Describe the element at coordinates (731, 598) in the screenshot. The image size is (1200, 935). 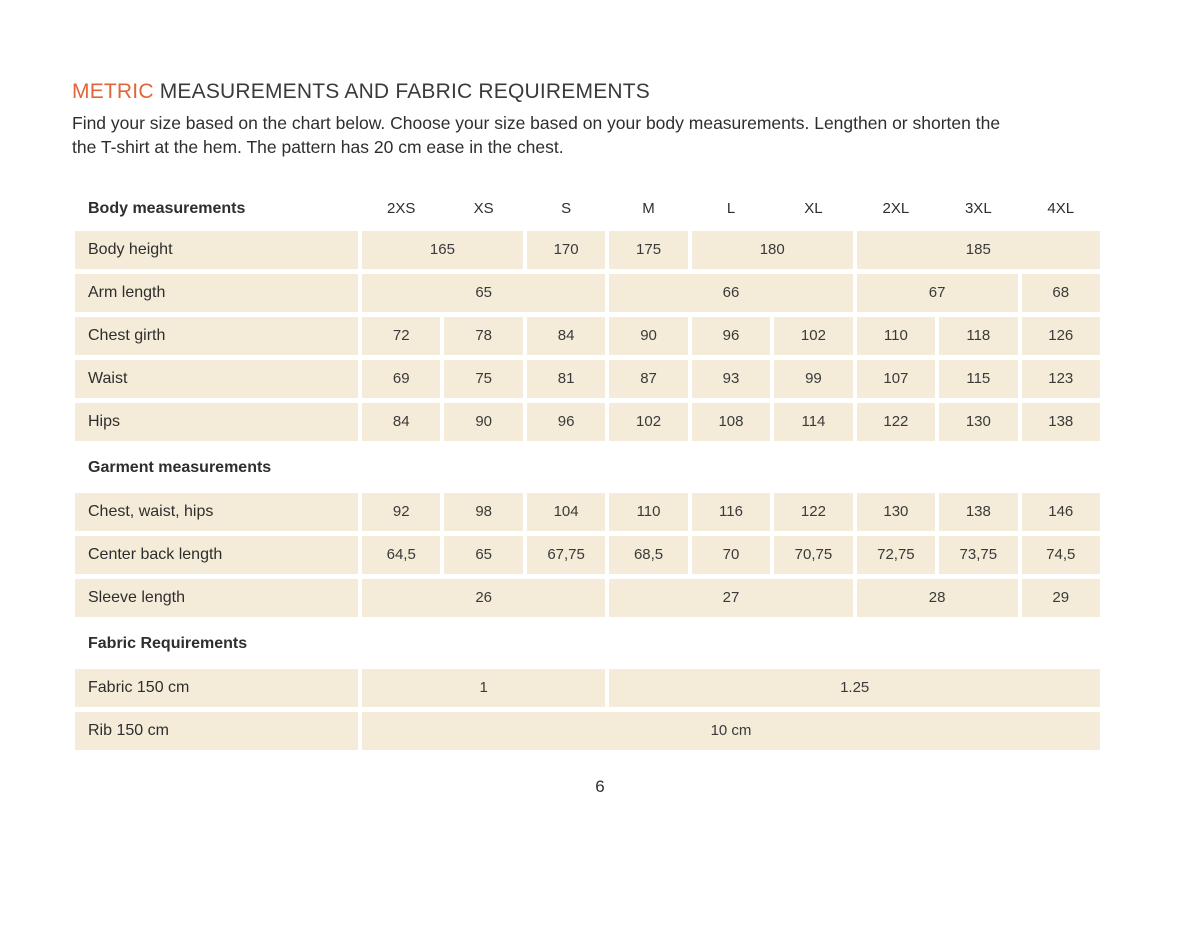
I see `value-cell: 27` at that location.